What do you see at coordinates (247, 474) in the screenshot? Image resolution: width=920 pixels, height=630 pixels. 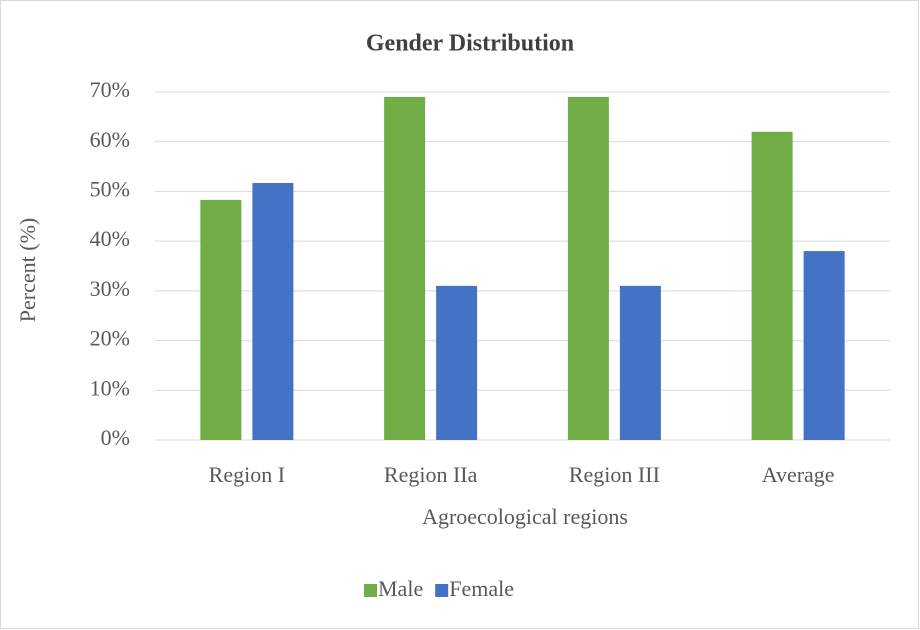 I see `x-tick-label: Region I` at bounding box center [247, 474].